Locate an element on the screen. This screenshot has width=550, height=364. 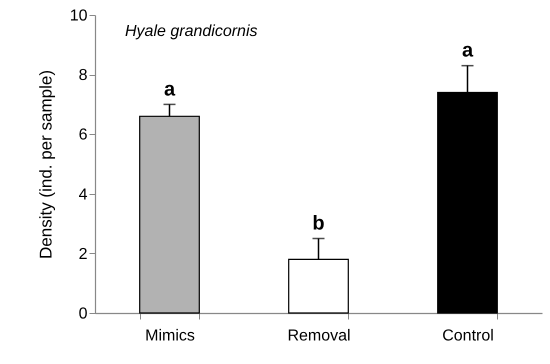
x-tick-label: Control is located at coordinates (468, 336).